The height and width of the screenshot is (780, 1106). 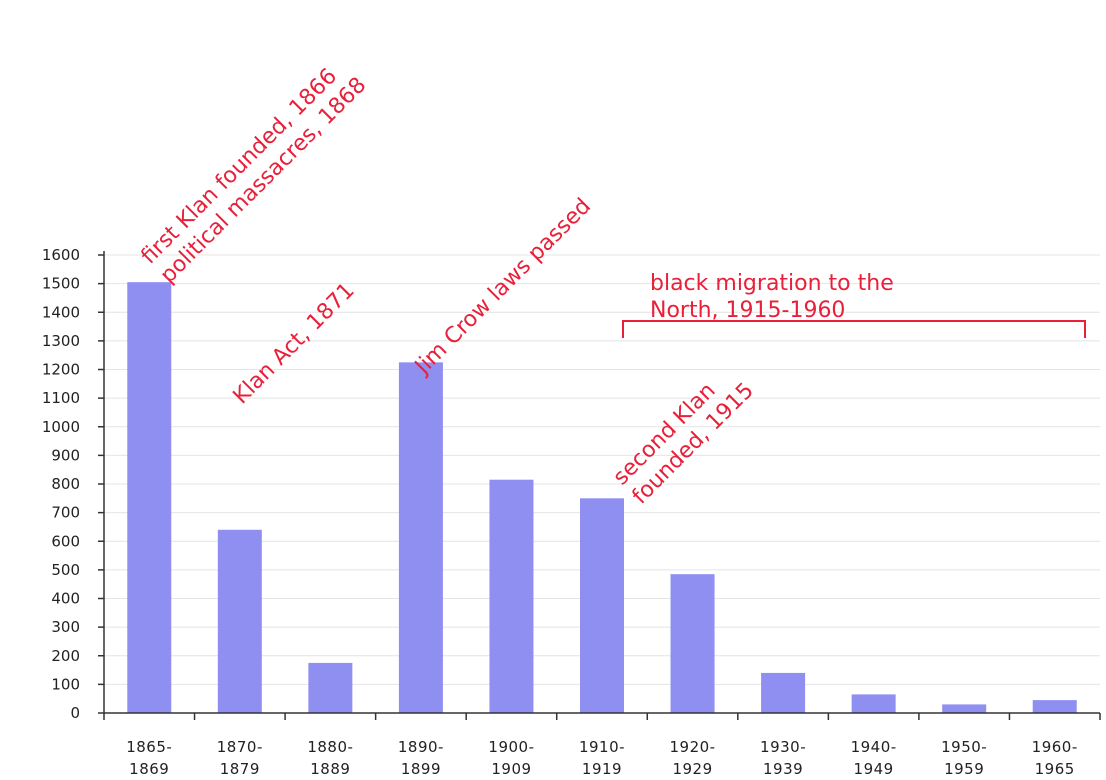 What do you see at coordinates (61, 398) in the screenshot?
I see `y-tick-label: 1100` at bounding box center [61, 398].